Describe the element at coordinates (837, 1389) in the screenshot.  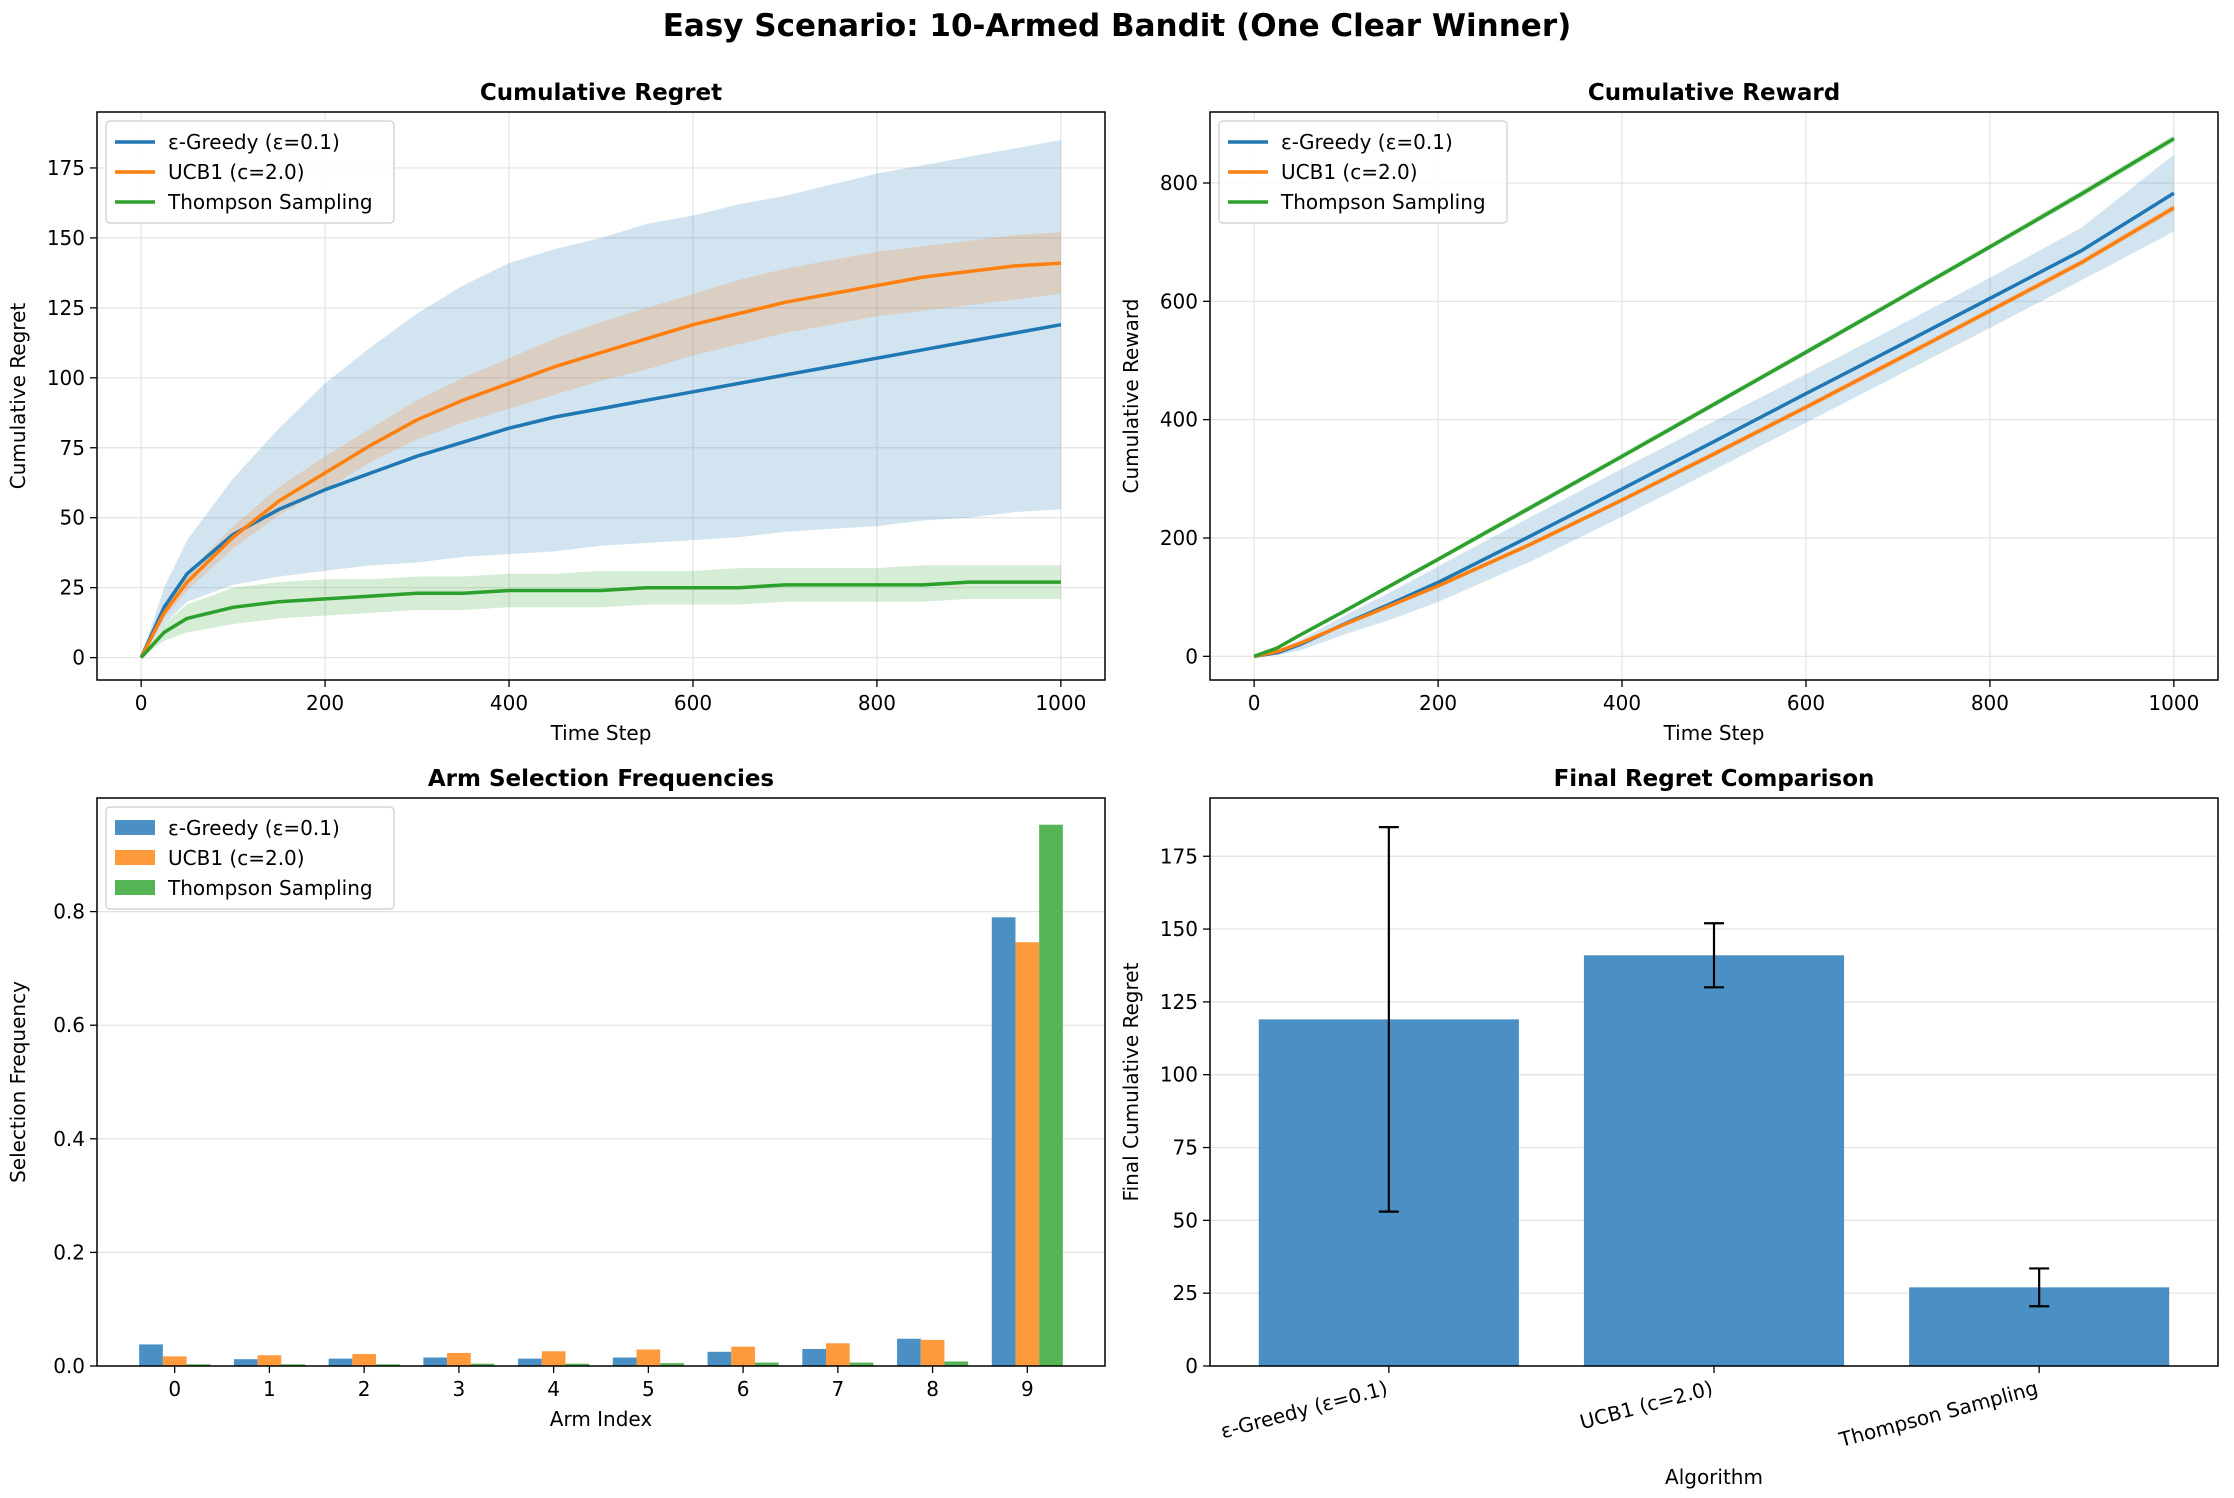
I see `x-tick-label: 7` at that location.